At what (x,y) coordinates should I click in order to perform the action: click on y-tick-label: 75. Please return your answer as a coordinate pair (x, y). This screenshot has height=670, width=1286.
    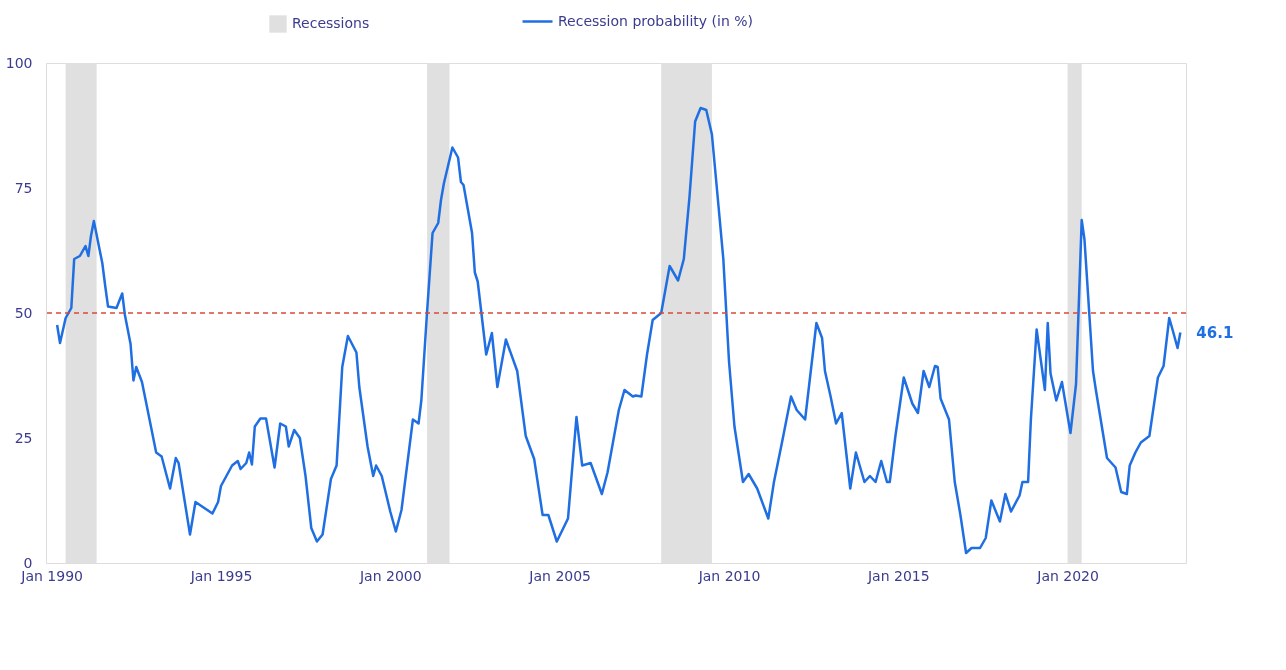
    Looking at the image, I should click on (23, 187).